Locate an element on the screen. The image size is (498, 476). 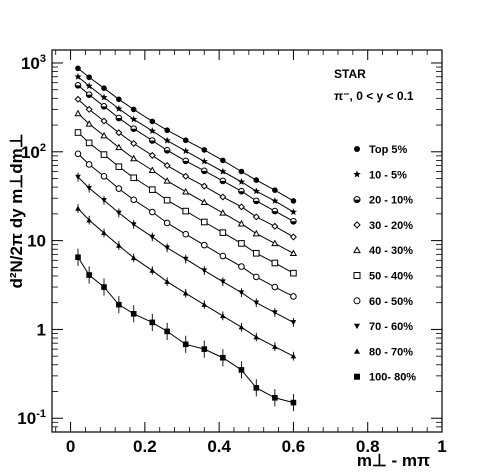
y-tick-label: 10-1 is located at coordinates (31, 418).